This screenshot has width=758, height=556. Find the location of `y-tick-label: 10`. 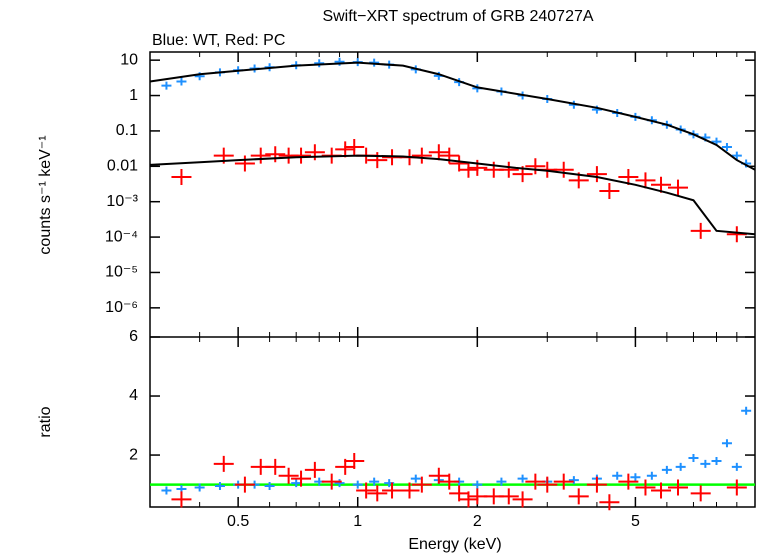

y-tick-label: 10 is located at coordinates (129, 59).